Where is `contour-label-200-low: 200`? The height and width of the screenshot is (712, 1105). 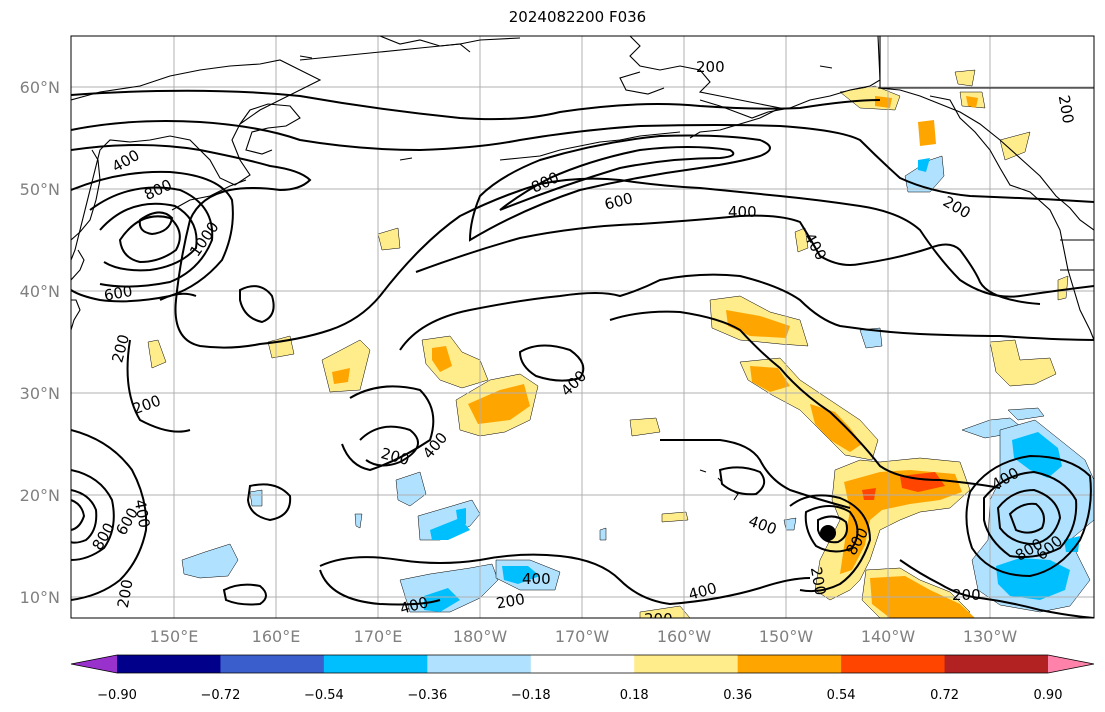
contour-label-200-low: 200 is located at coordinates (818, 580).